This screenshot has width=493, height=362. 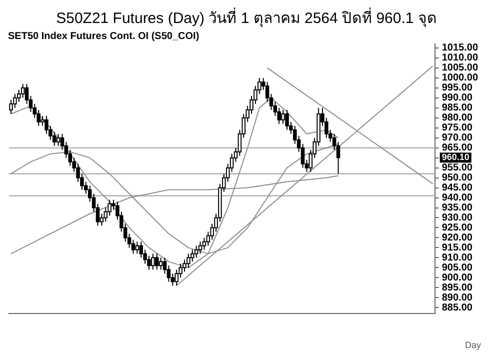 What do you see at coordinates (460, 68) in the screenshot?
I see `y-tick-label: 1005.00` at bounding box center [460, 68].